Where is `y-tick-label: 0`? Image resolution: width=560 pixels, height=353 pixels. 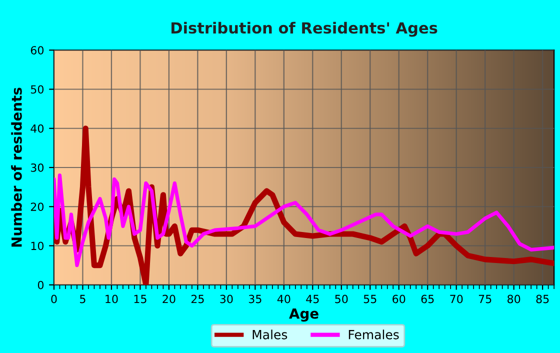 y-tick-label: 0 is located at coordinates (41, 285).